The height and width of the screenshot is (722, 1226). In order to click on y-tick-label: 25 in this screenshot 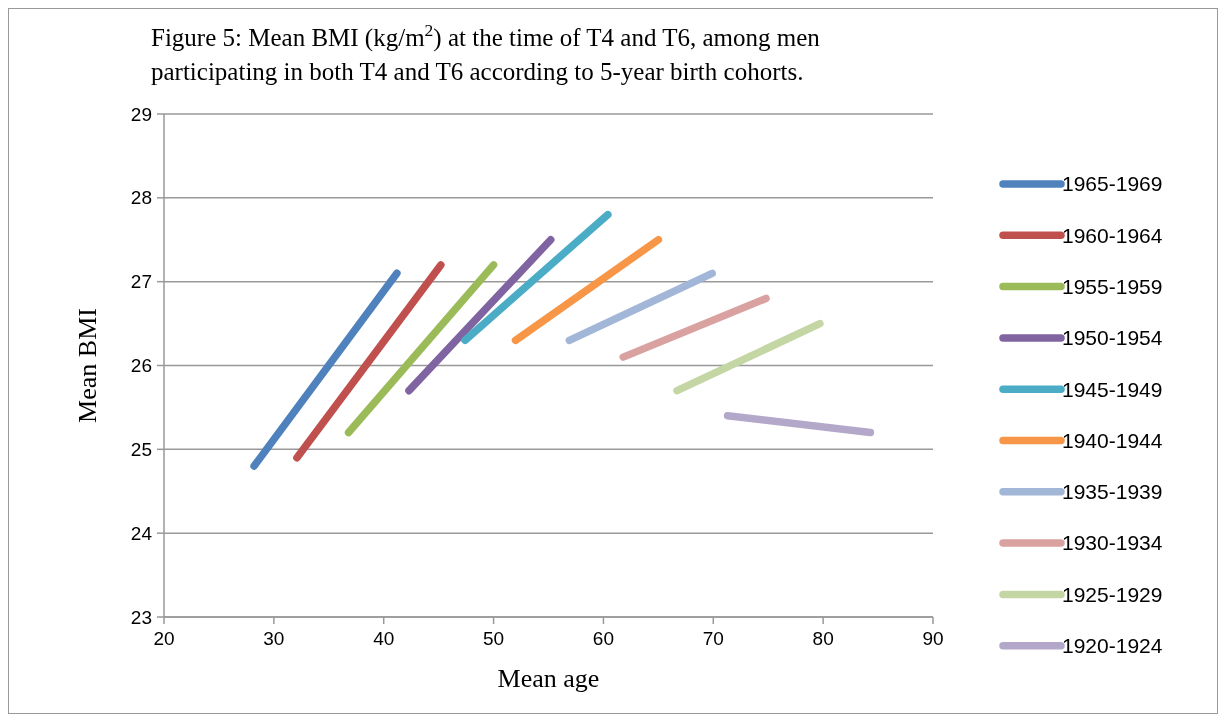, I will do `click(141, 449)`.